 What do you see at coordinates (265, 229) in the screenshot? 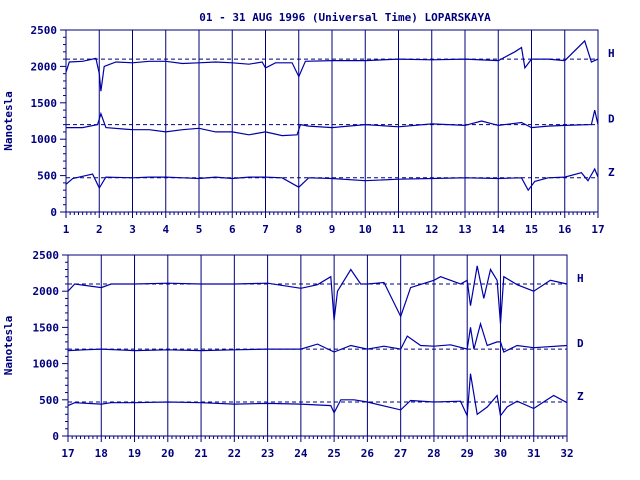
I see `x-tick-label: 7` at bounding box center [265, 229].